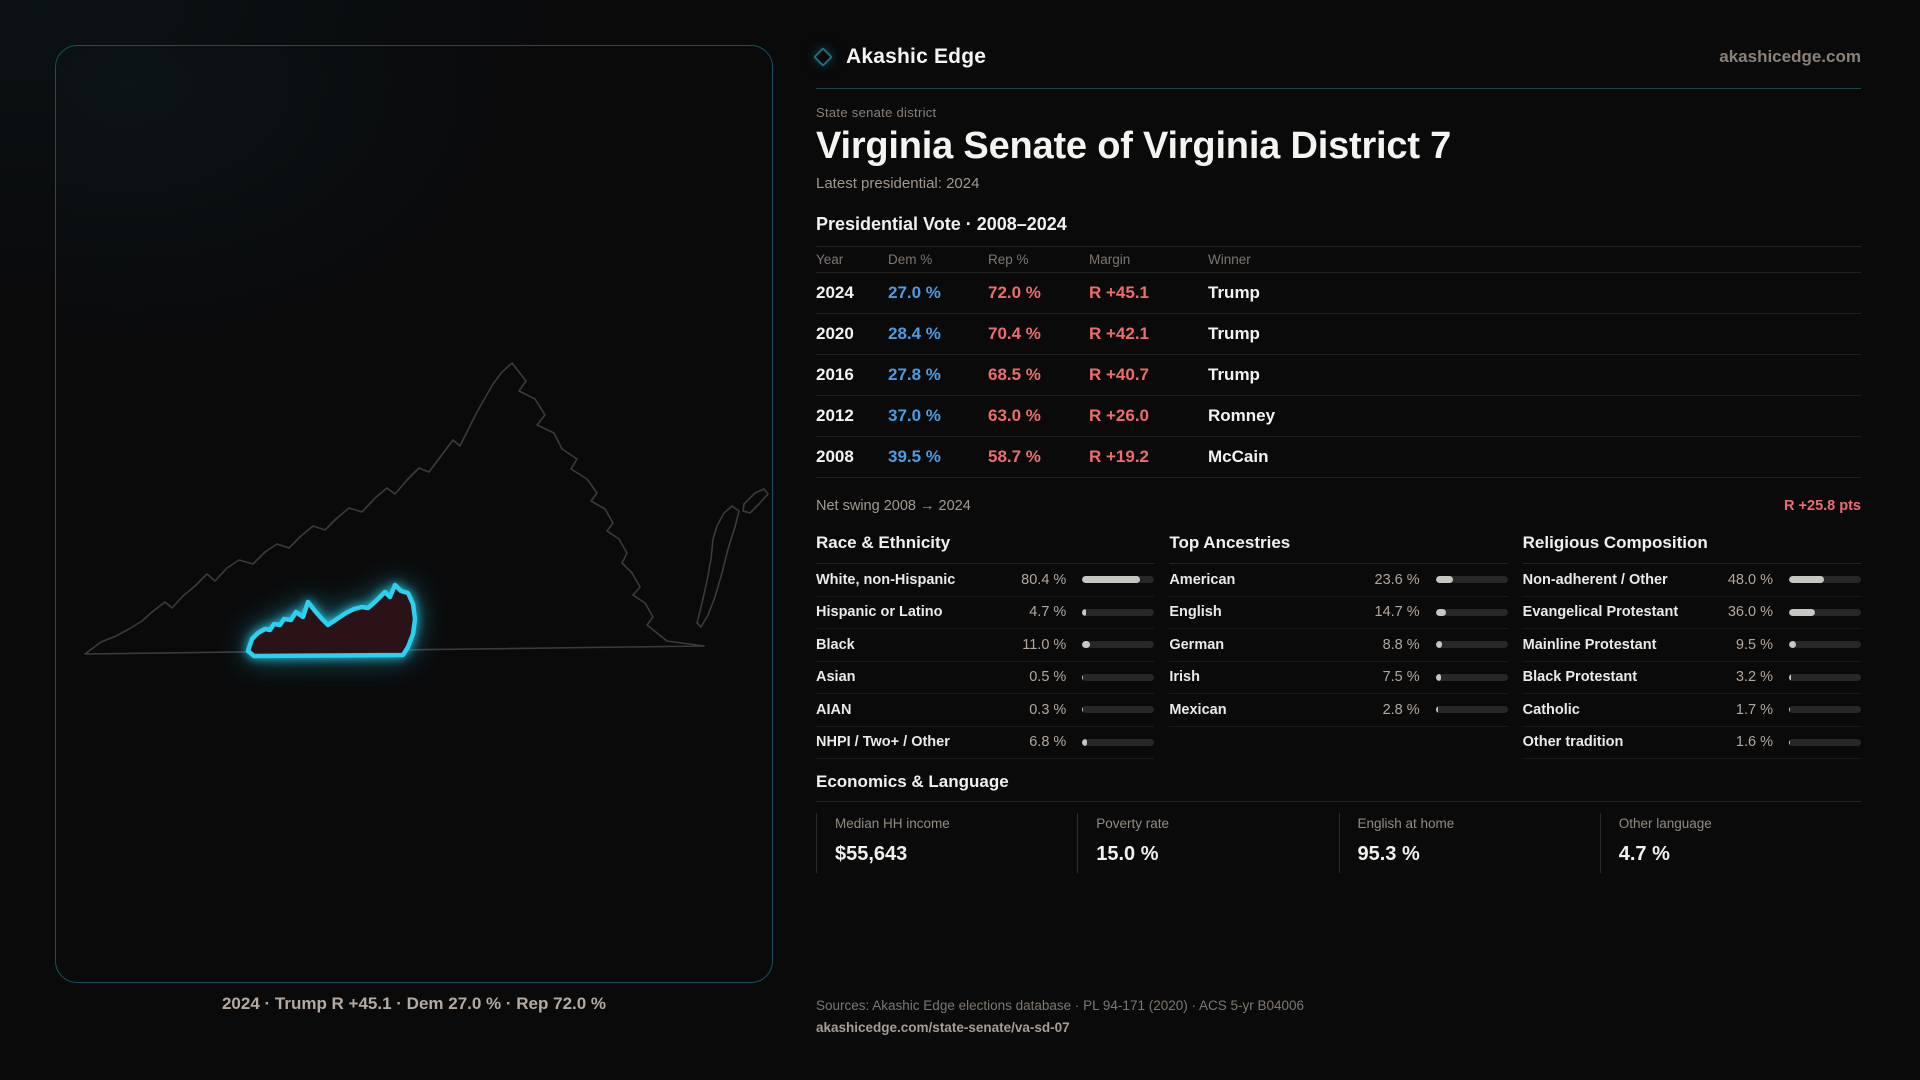 The image size is (1920, 1080). I want to click on stat-label: Other language, so click(1665, 823).